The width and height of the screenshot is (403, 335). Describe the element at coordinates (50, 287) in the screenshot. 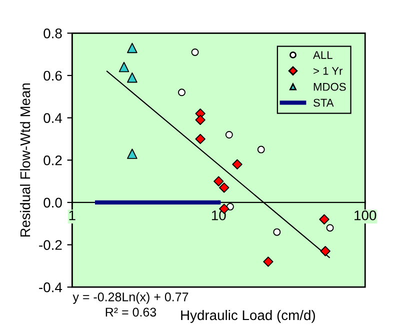

I see `y-tick-label: -0.4` at that location.